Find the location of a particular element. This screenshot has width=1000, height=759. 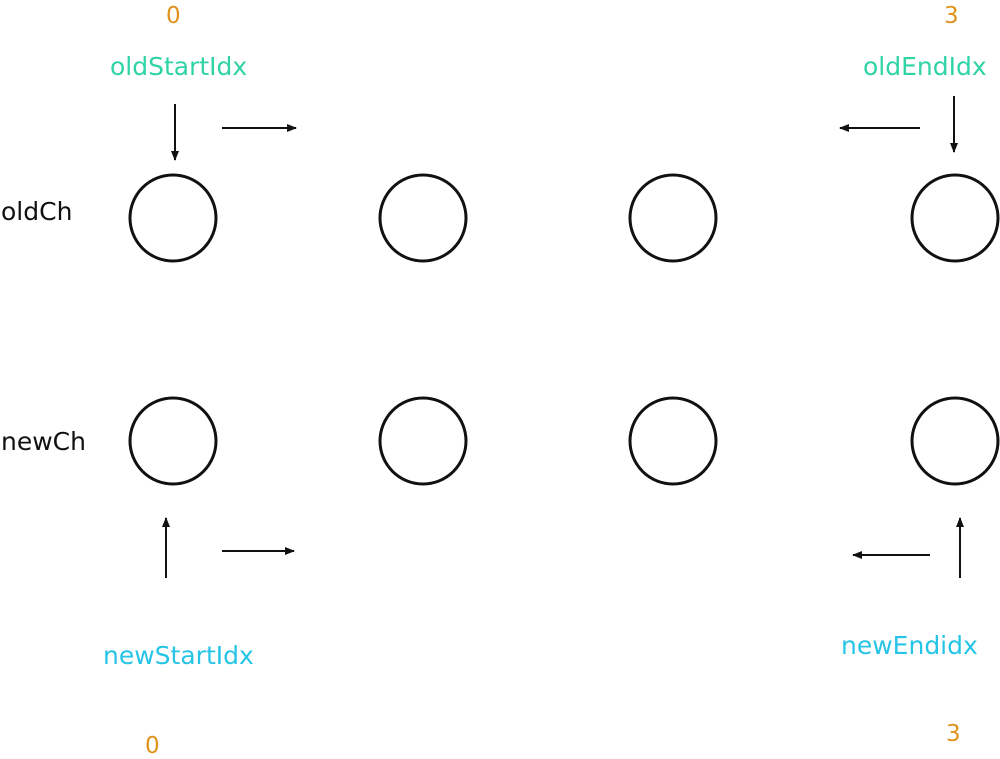

new-start-pointer-label: newStartIdx is located at coordinates (178, 655).